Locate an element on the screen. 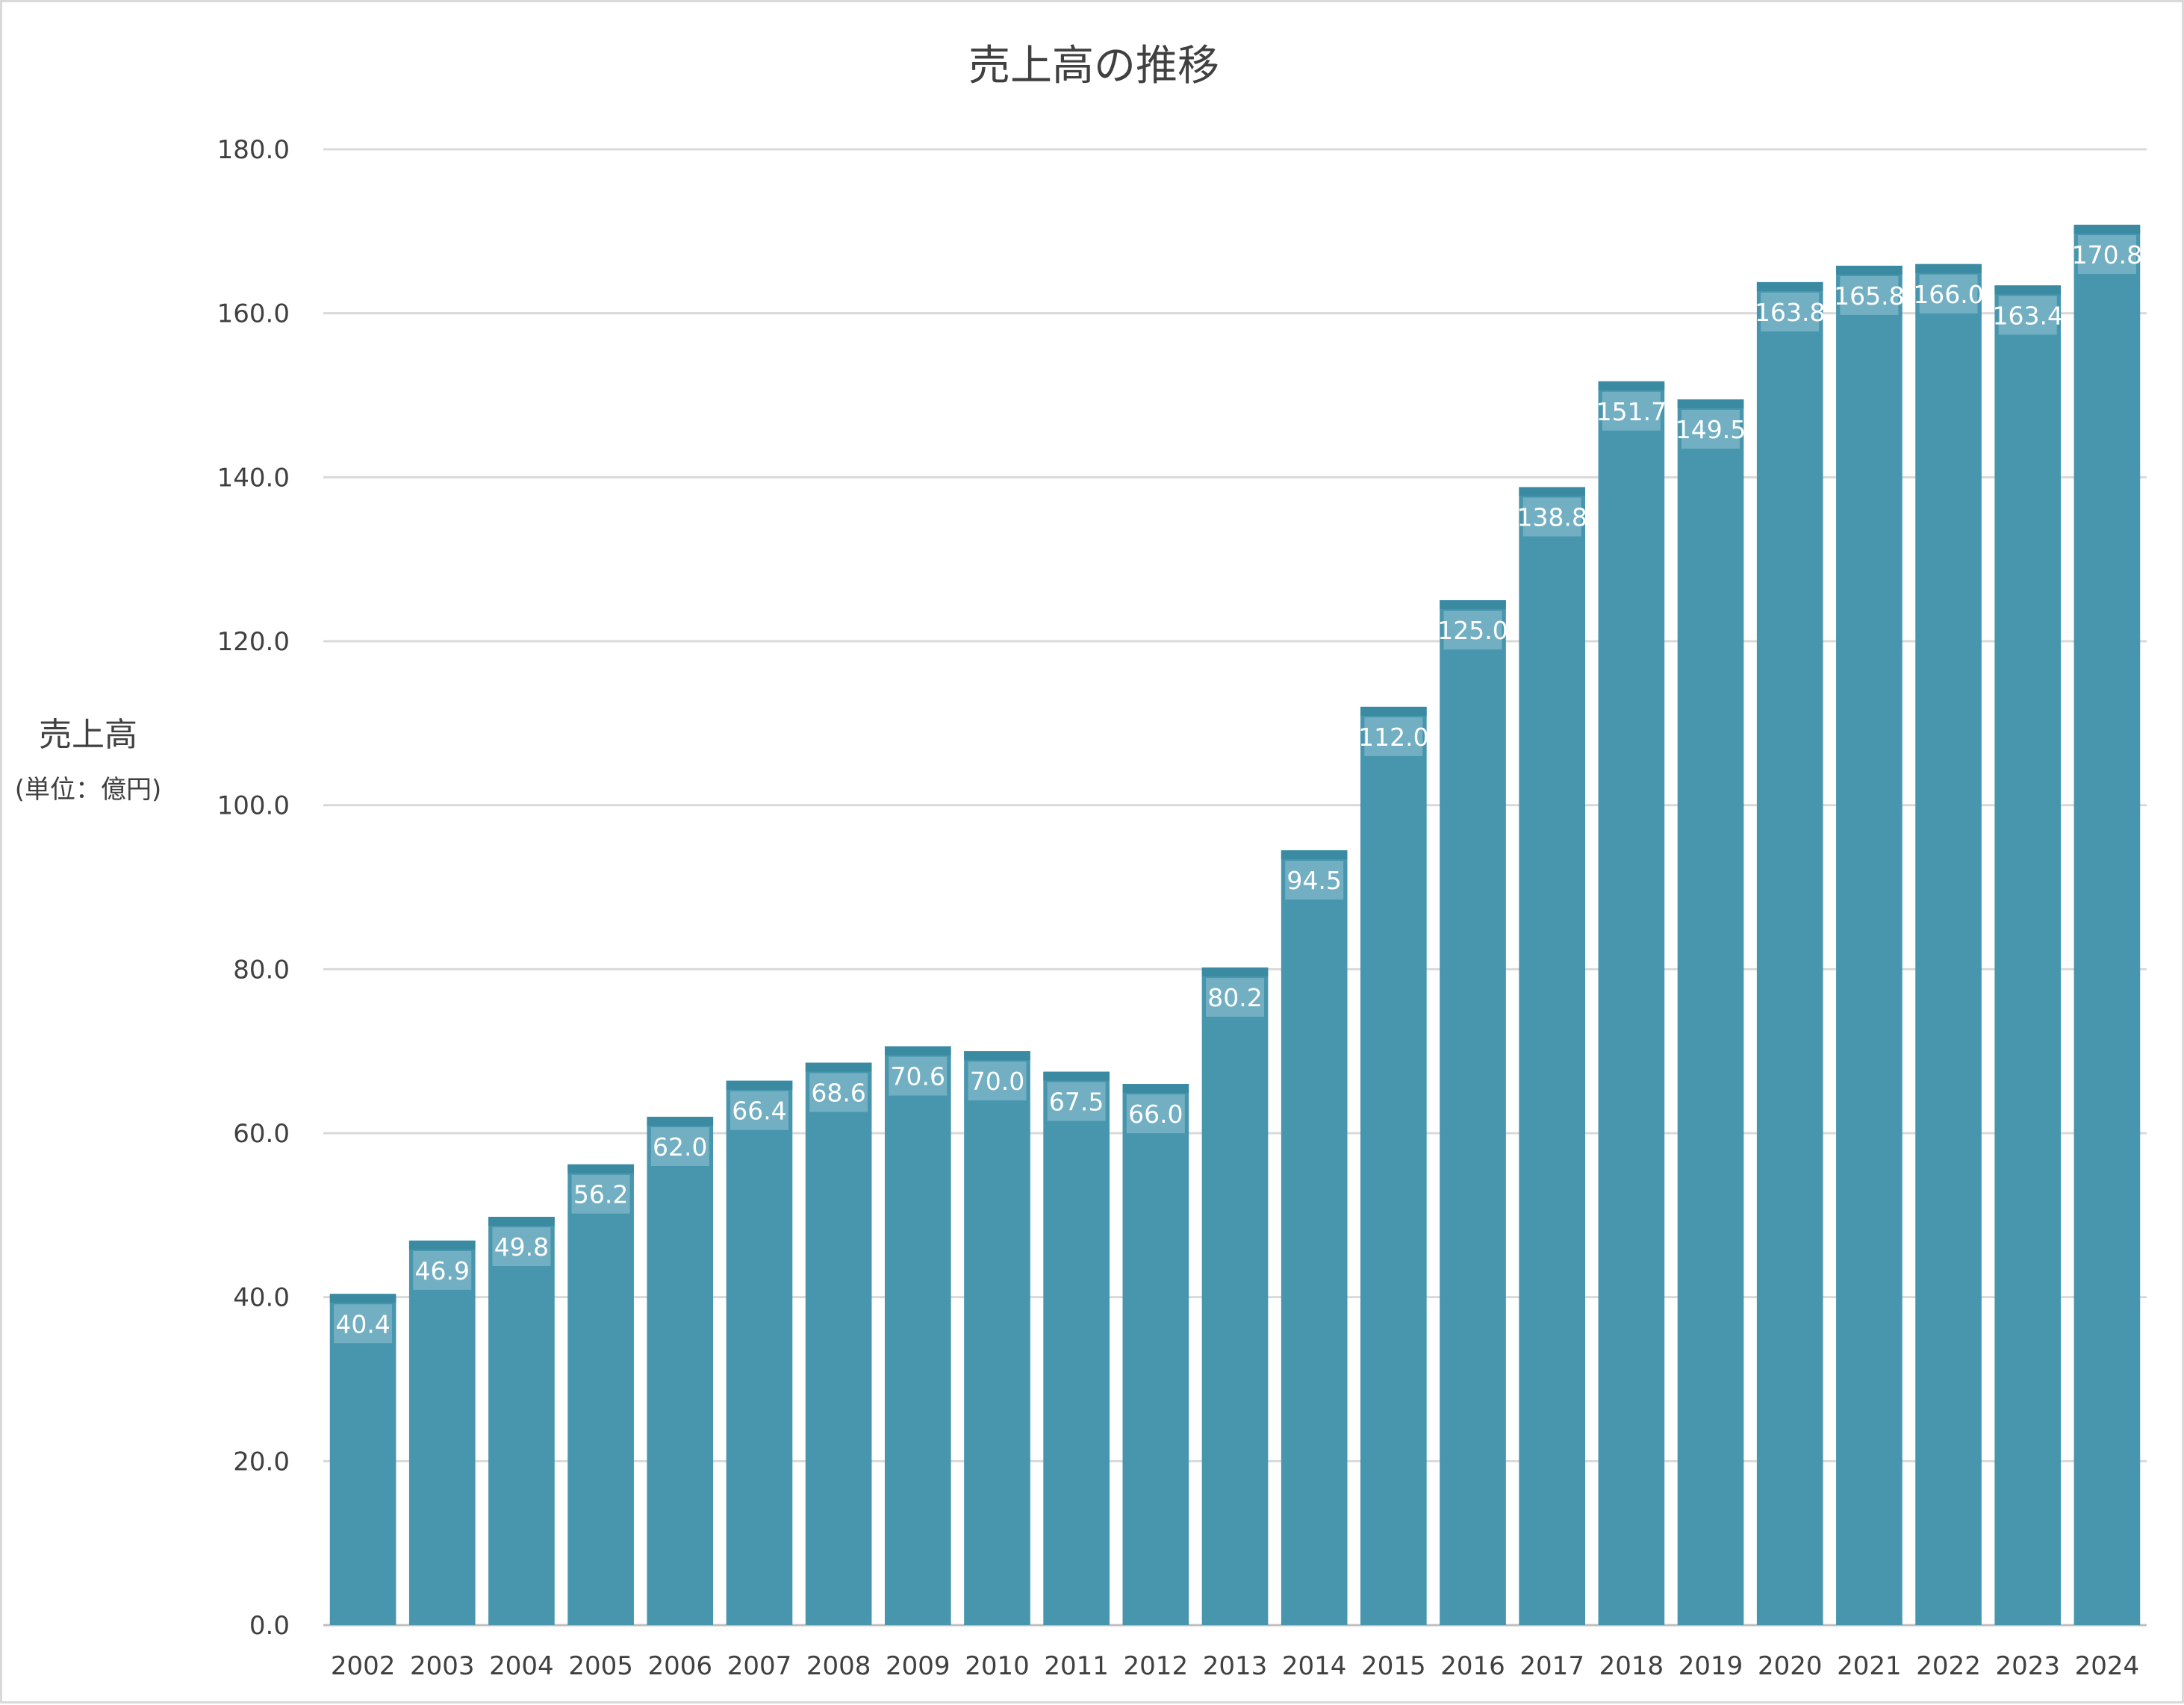 Image resolution: width=2184 pixels, height=1705 pixels. data-label: 70.0 is located at coordinates (997, 1081).